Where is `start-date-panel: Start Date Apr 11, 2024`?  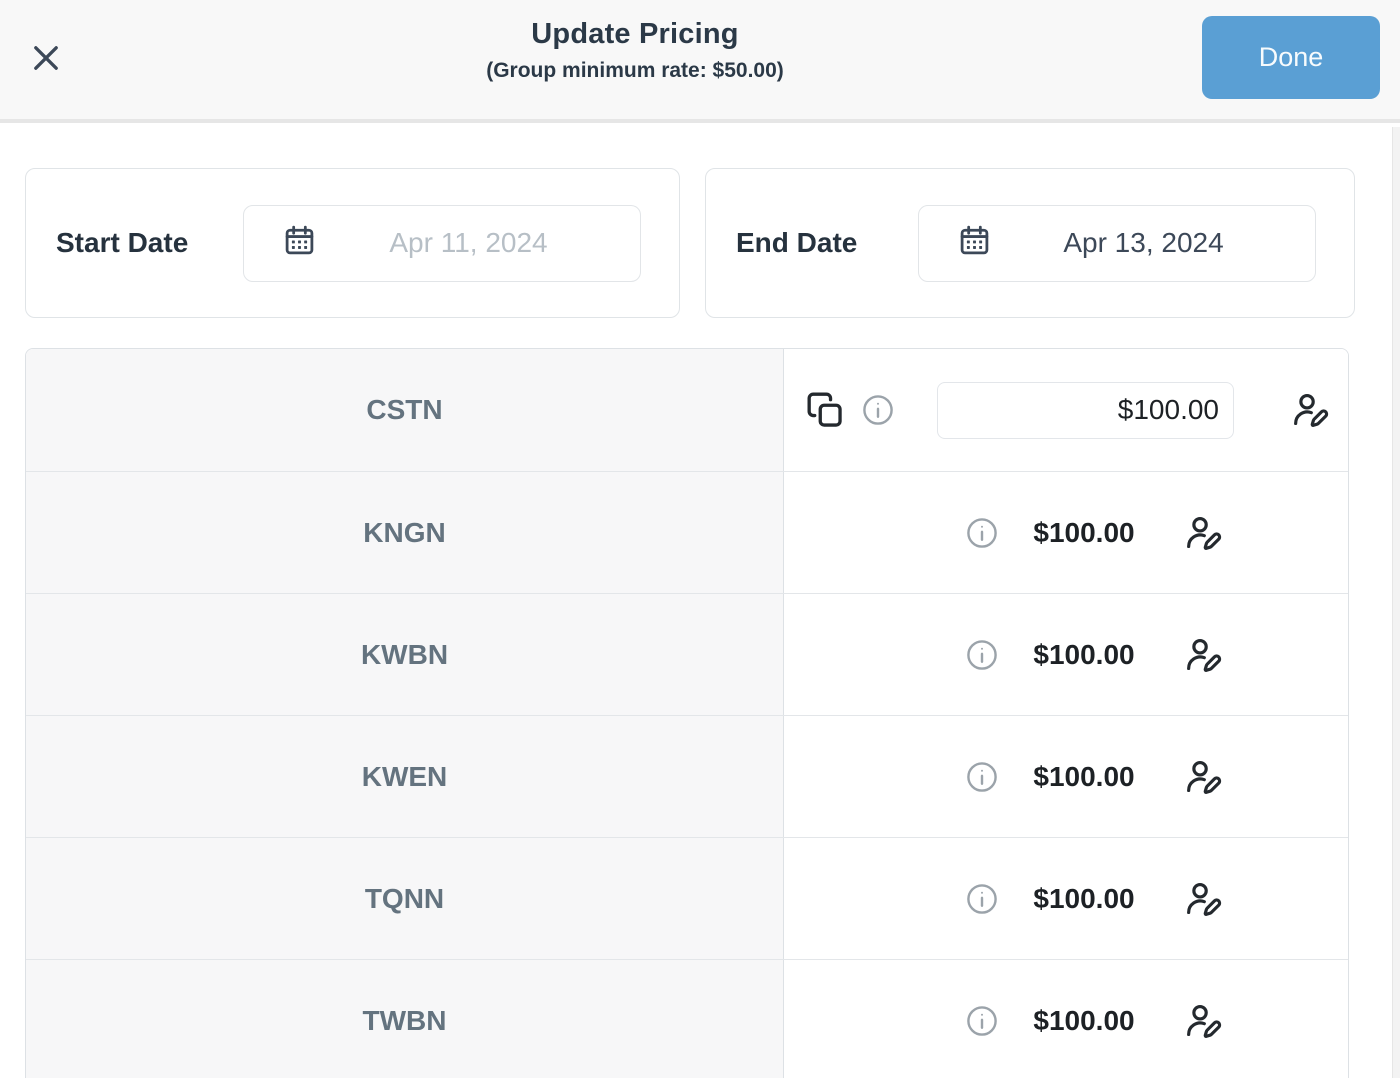
start-date-panel: Start Date Apr 11, 2024 is located at coordinates (352, 243).